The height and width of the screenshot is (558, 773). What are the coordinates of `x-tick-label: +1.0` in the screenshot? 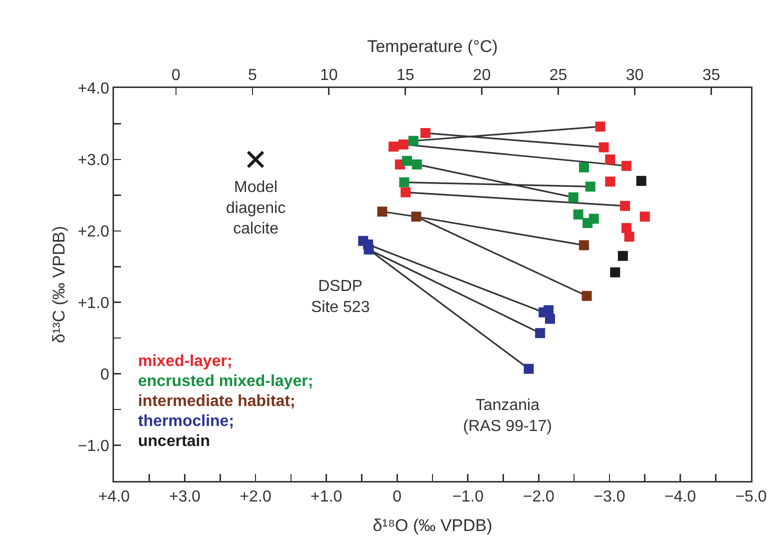 It's located at (326, 497).